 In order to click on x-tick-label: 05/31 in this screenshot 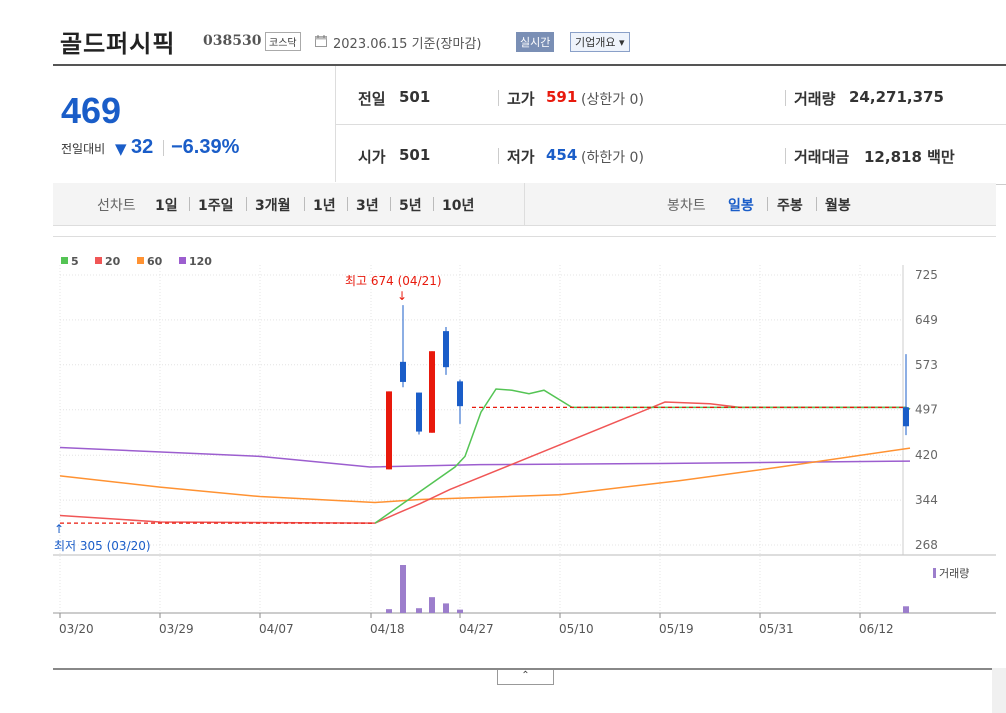, I will do `click(776, 629)`.